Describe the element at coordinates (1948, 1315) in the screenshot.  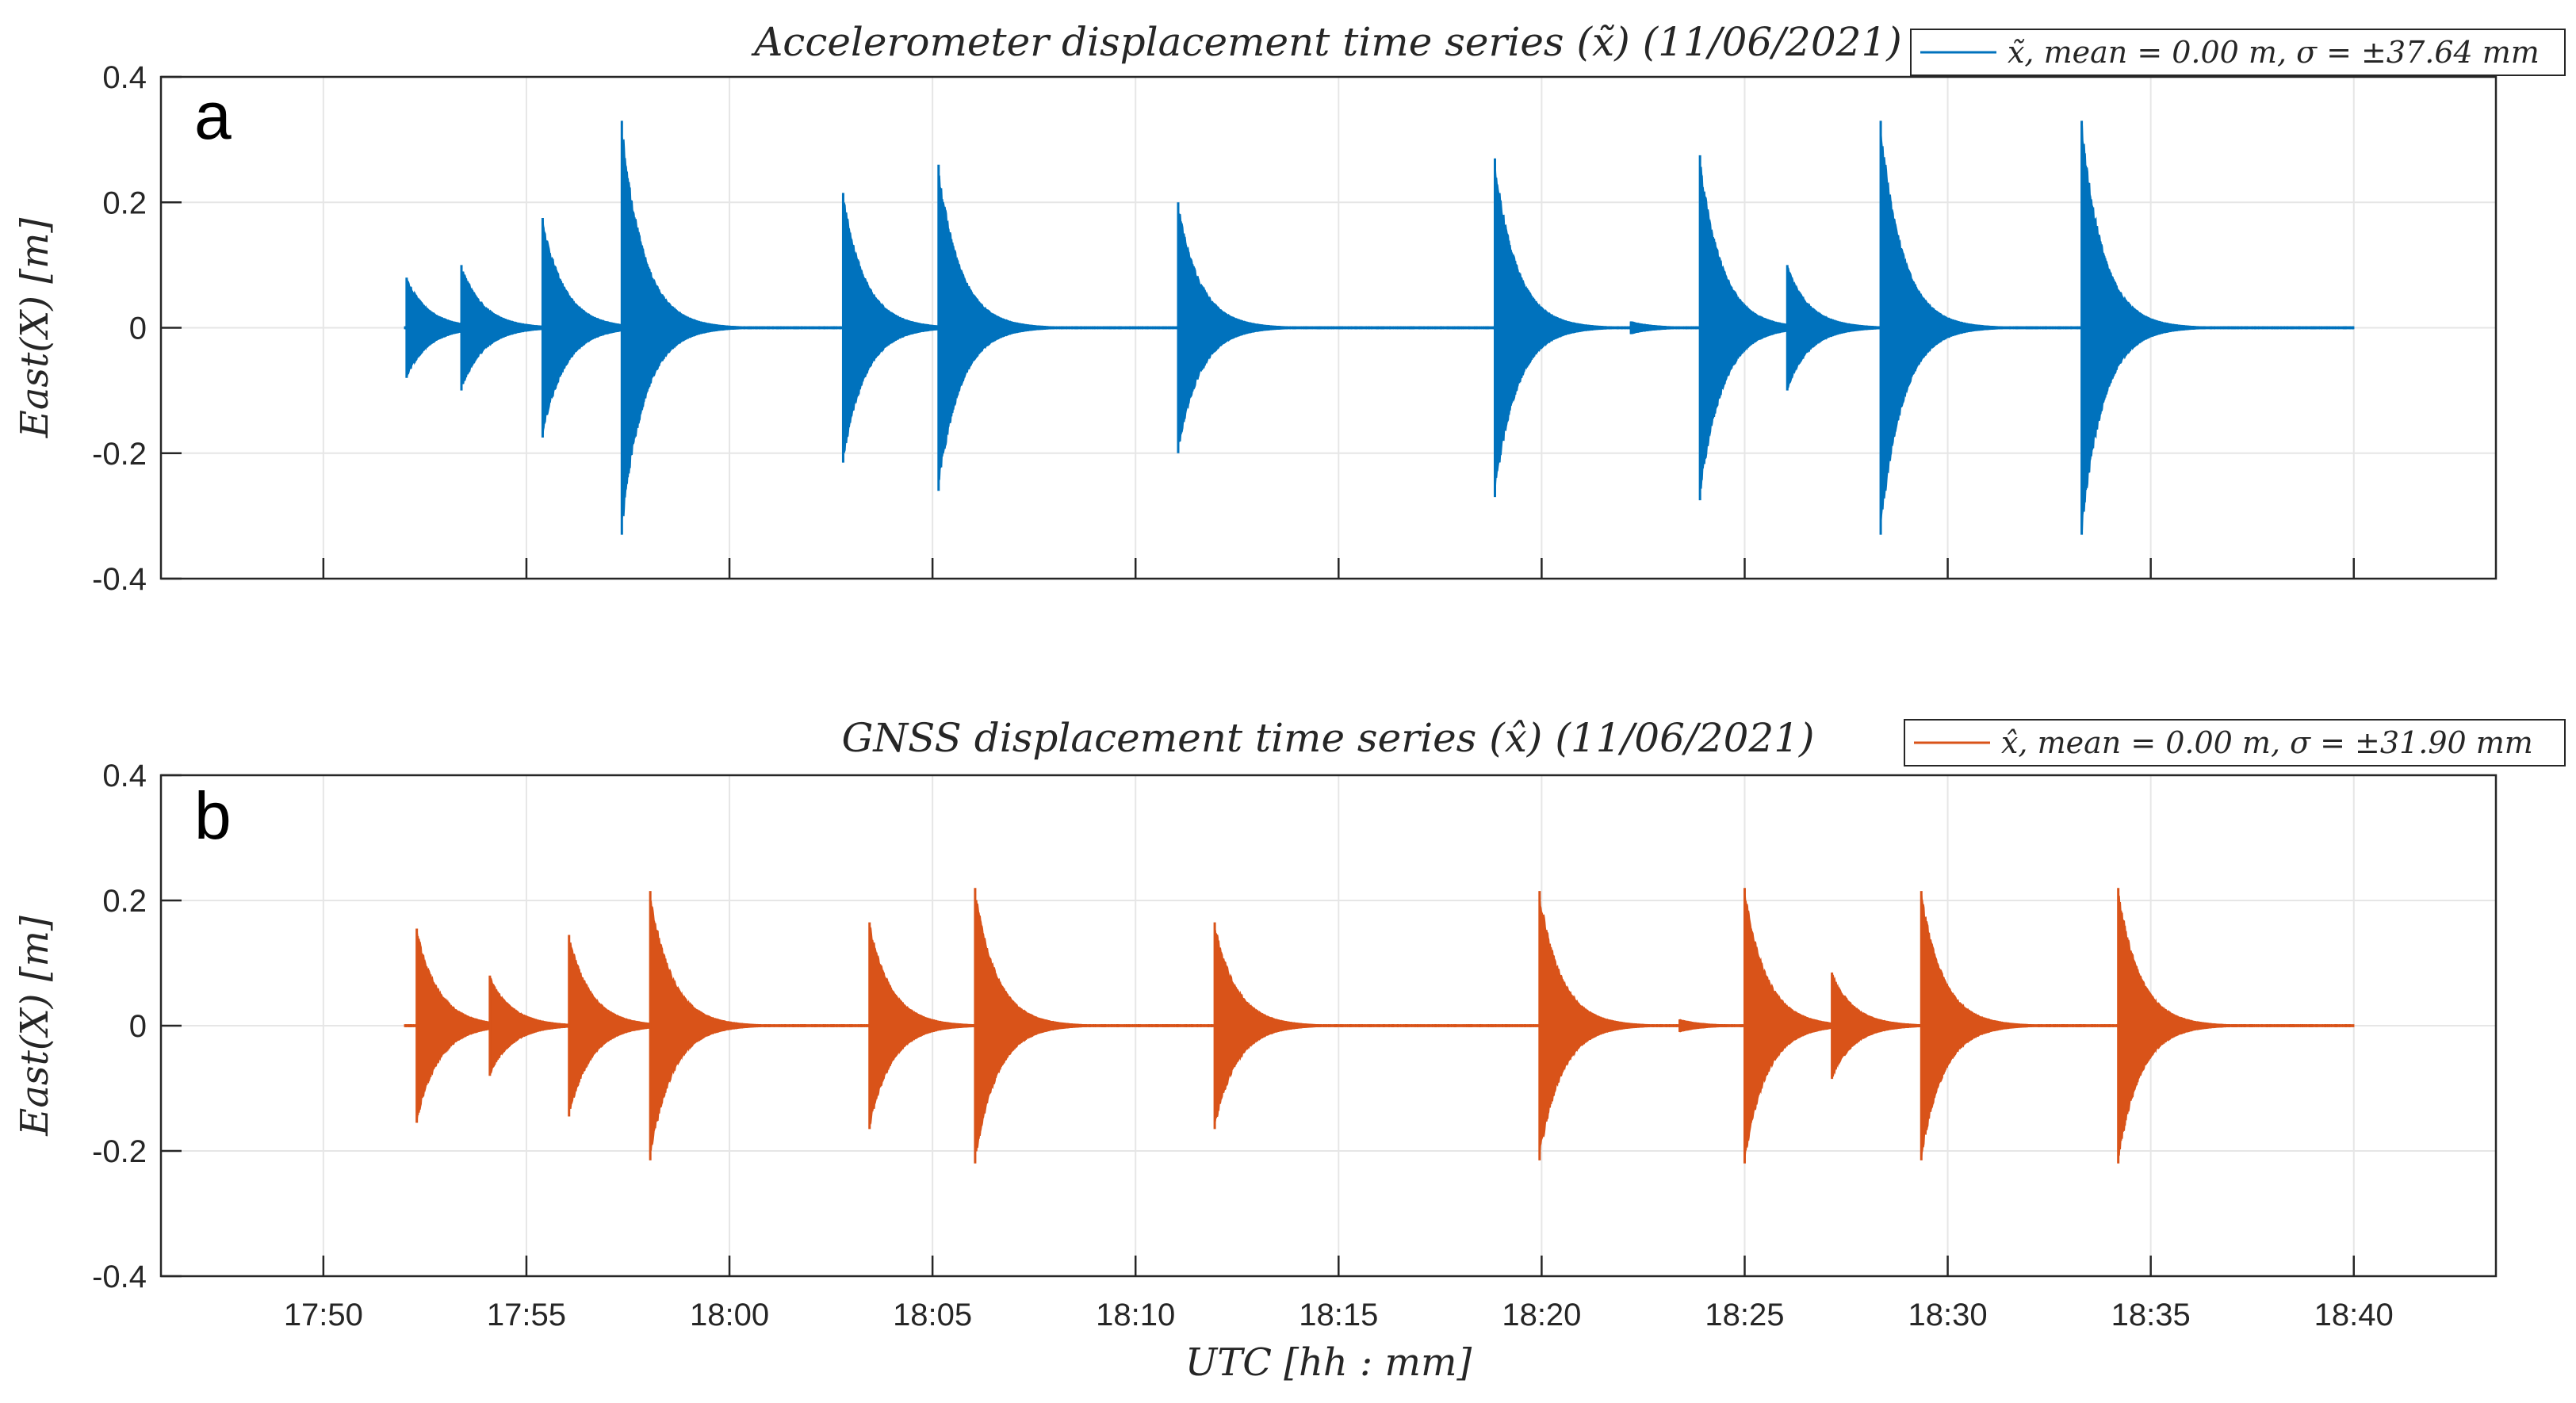
I see `x-tick-label: 18:30` at that location.